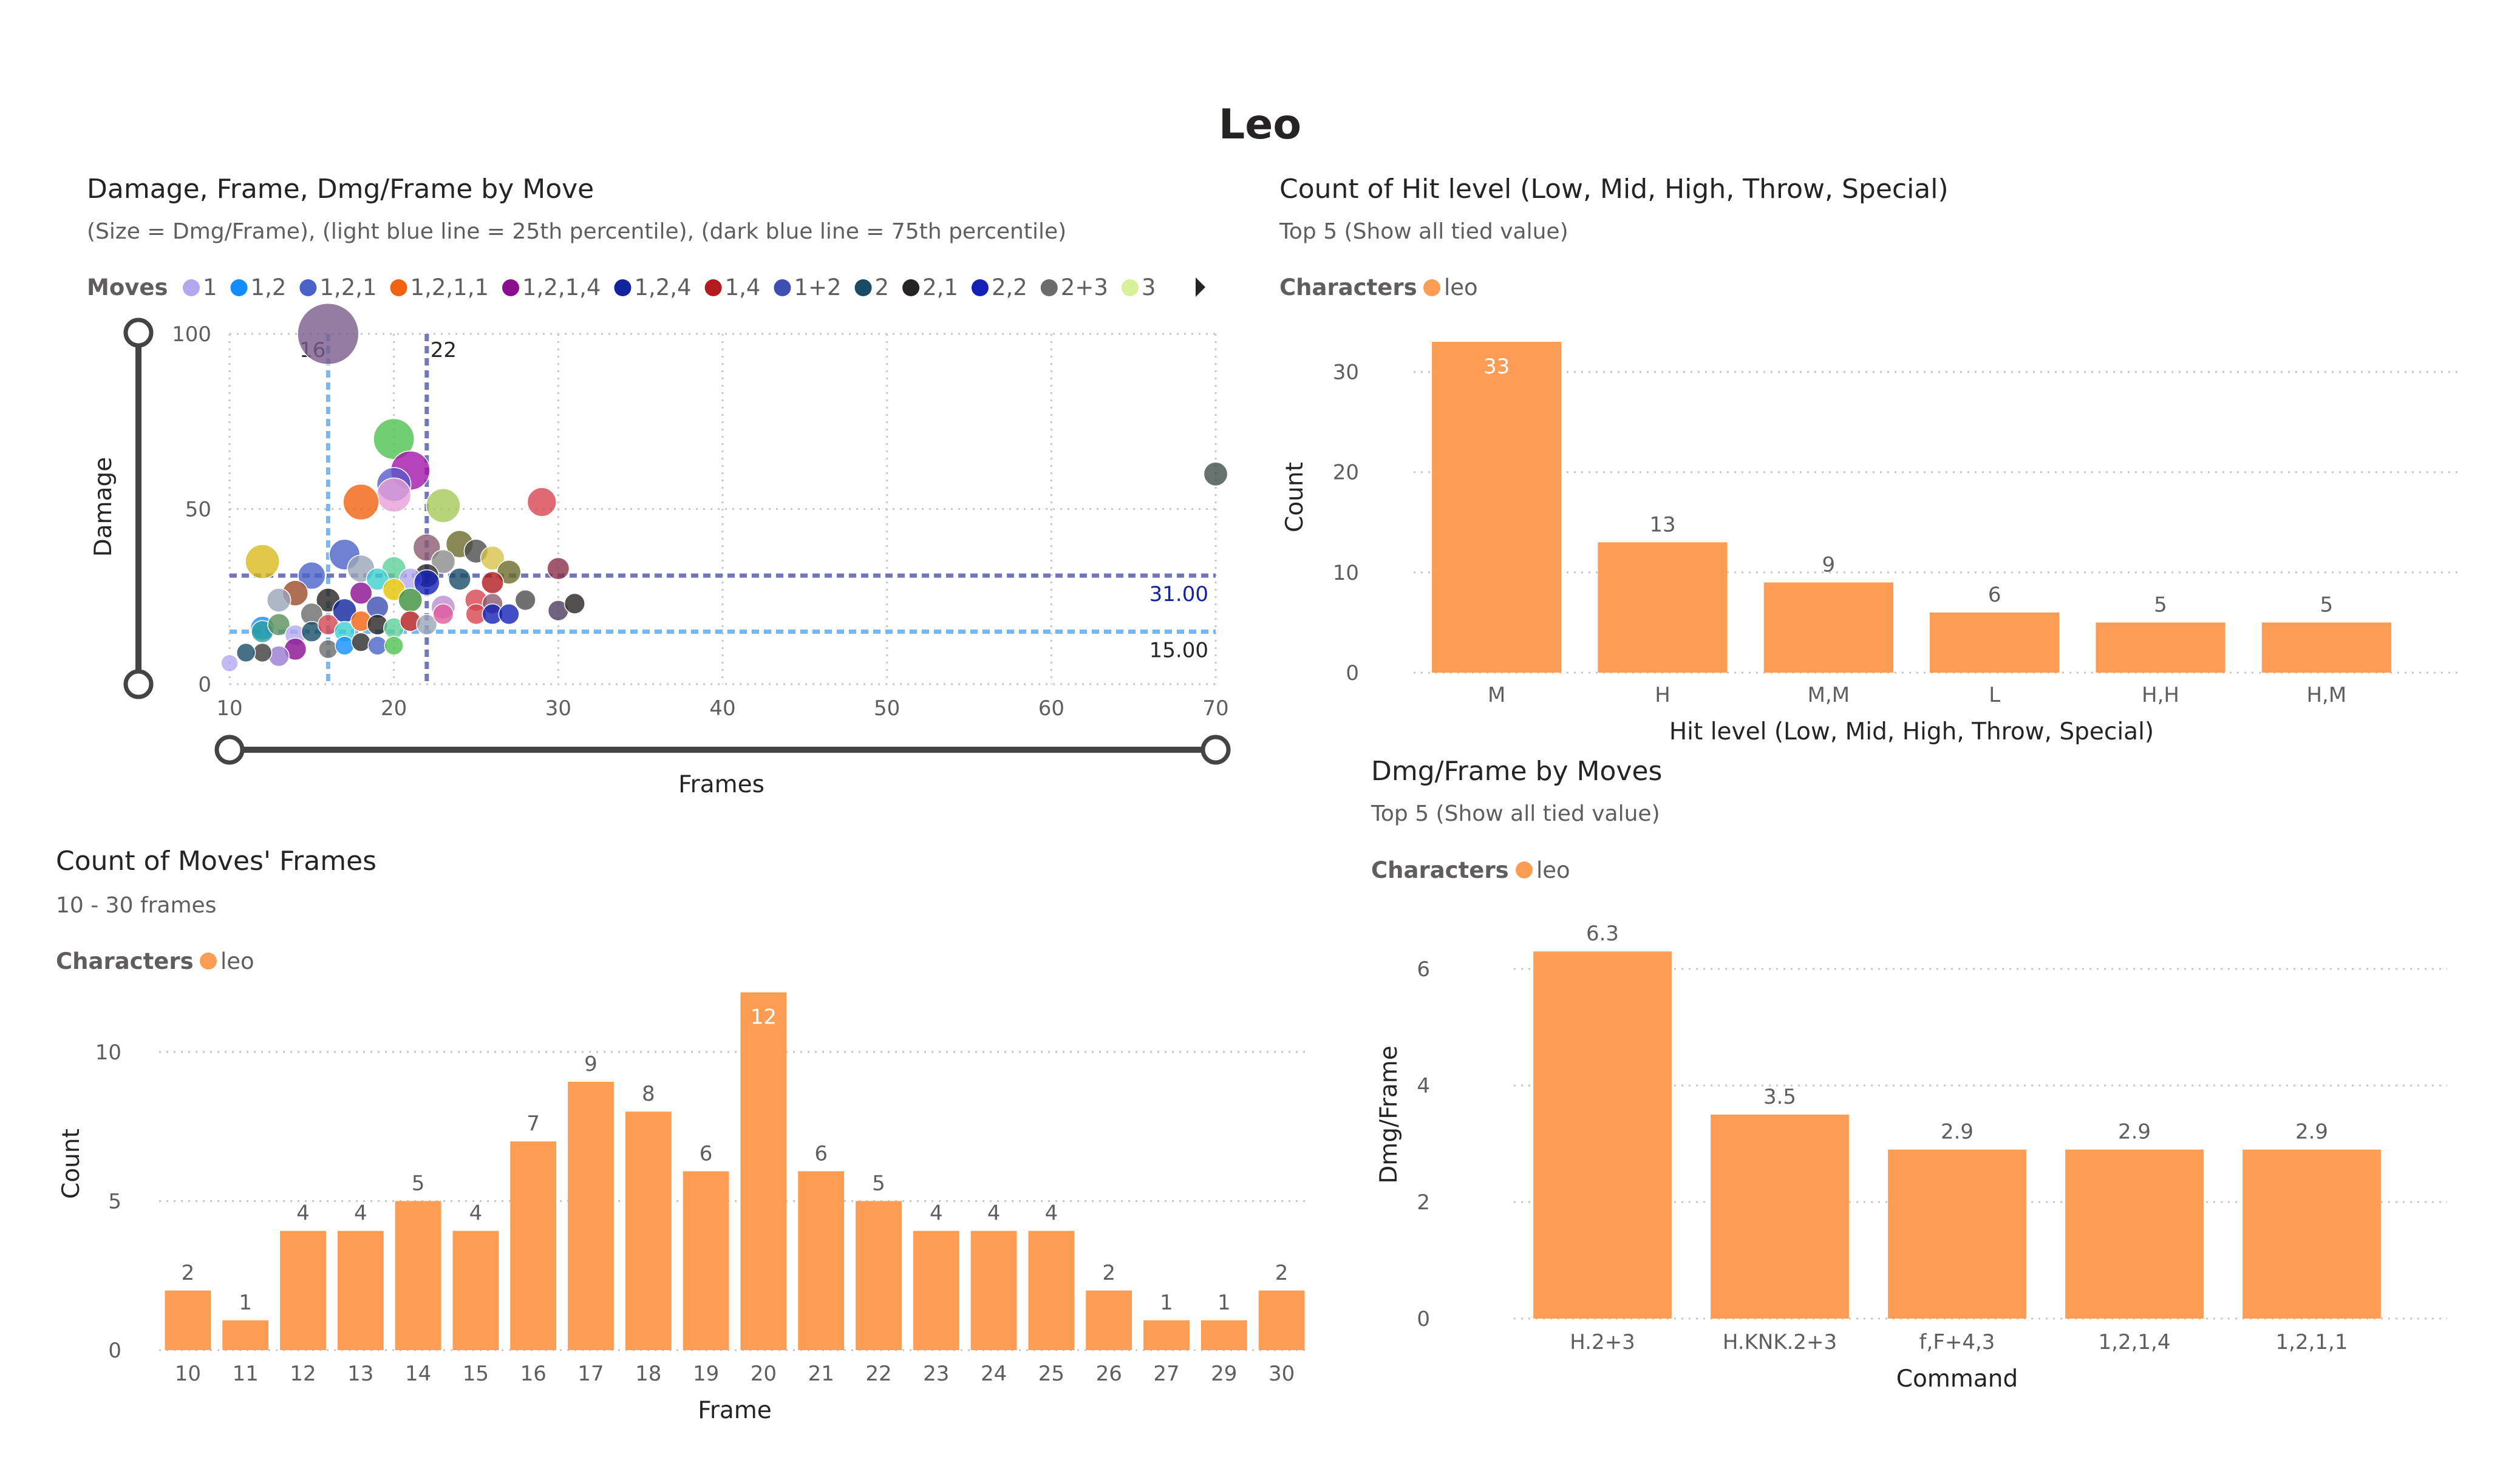 This screenshot has width=2520, height=1457. What do you see at coordinates (347, 287) in the screenshot?
I see `scatter-legend-item: 1,2,1` at bounding box center [347, 287].